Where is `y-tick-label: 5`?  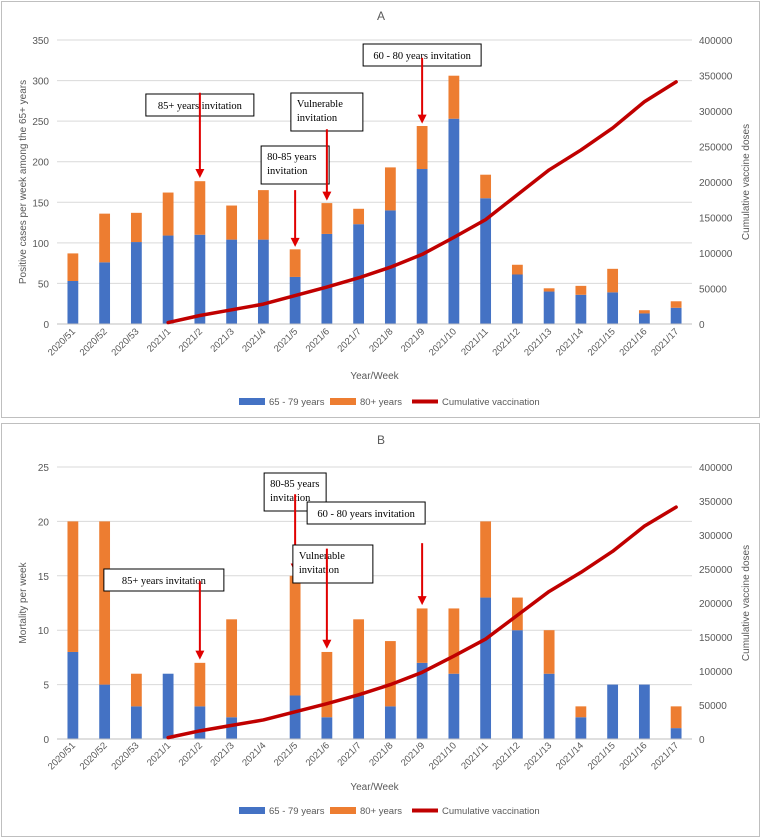
y-tick-label: 5 is located at coordinates (46, 686).